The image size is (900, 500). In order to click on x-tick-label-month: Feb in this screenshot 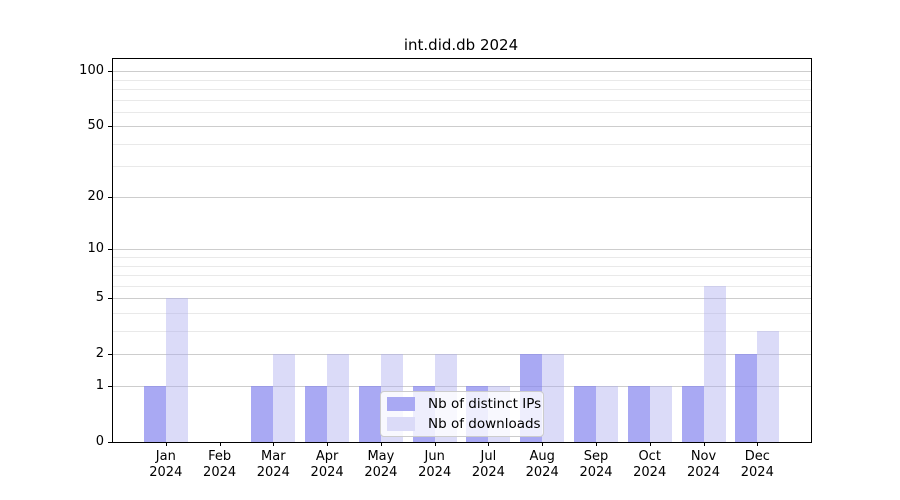, I will do `click(220, 456)`.